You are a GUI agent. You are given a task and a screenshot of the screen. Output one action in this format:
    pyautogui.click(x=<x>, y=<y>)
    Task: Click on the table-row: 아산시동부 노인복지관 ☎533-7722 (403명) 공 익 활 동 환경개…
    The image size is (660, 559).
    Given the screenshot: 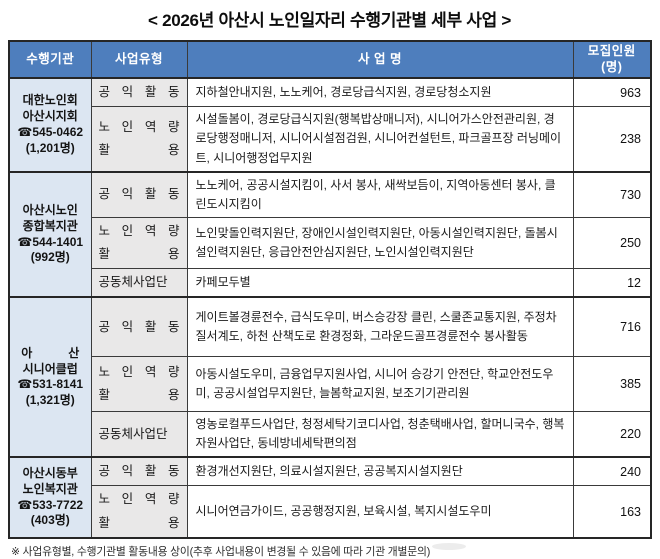 What is the action you would take?
    pyautogui.click(x=330, y=497)
    